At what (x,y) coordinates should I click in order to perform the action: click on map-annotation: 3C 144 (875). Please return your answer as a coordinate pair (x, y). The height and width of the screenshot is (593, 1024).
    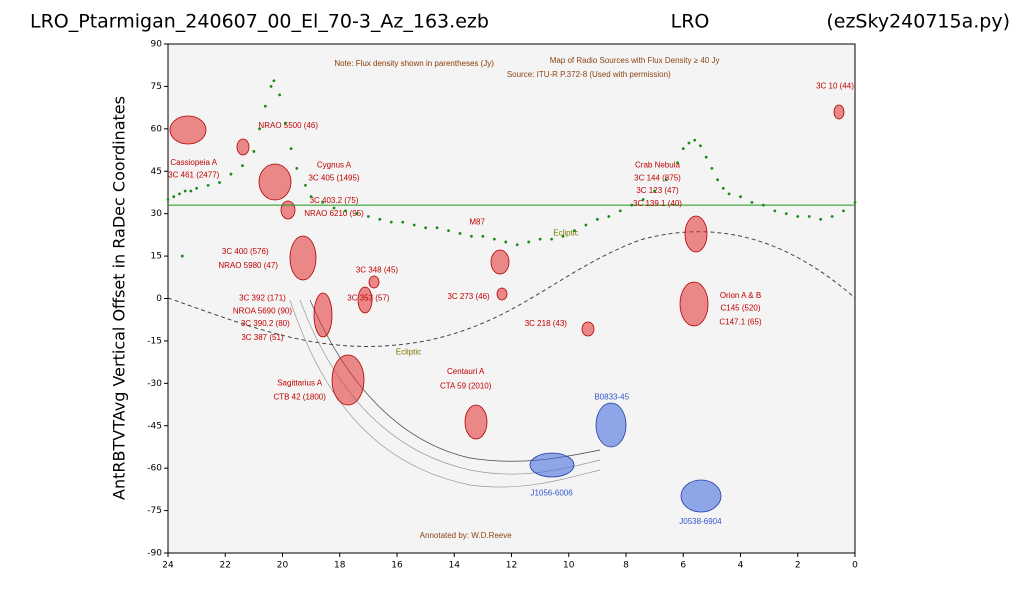
    Looking at the image, I should click on (657, 177).